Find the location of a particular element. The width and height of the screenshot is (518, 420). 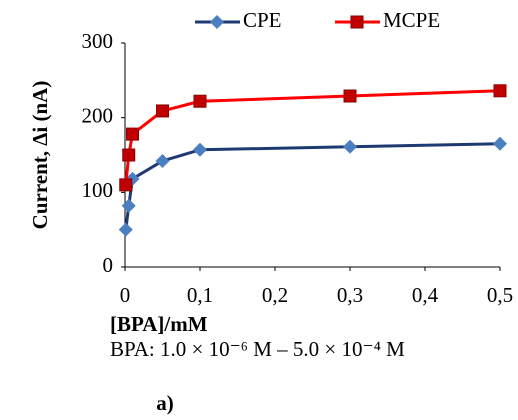

panel-label: a) is located at coordinates (165, 403).